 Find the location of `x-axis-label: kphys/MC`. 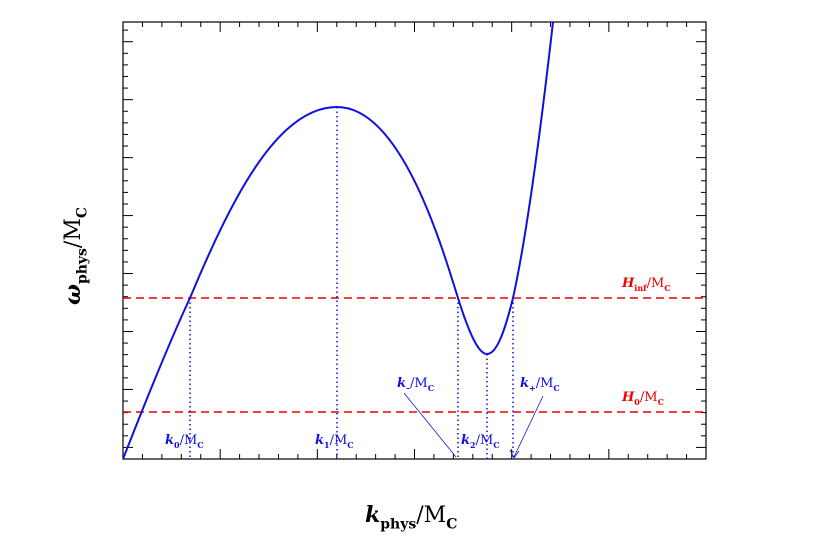

x-axis-label: kphys/MC is located at coordinates (411, 517).